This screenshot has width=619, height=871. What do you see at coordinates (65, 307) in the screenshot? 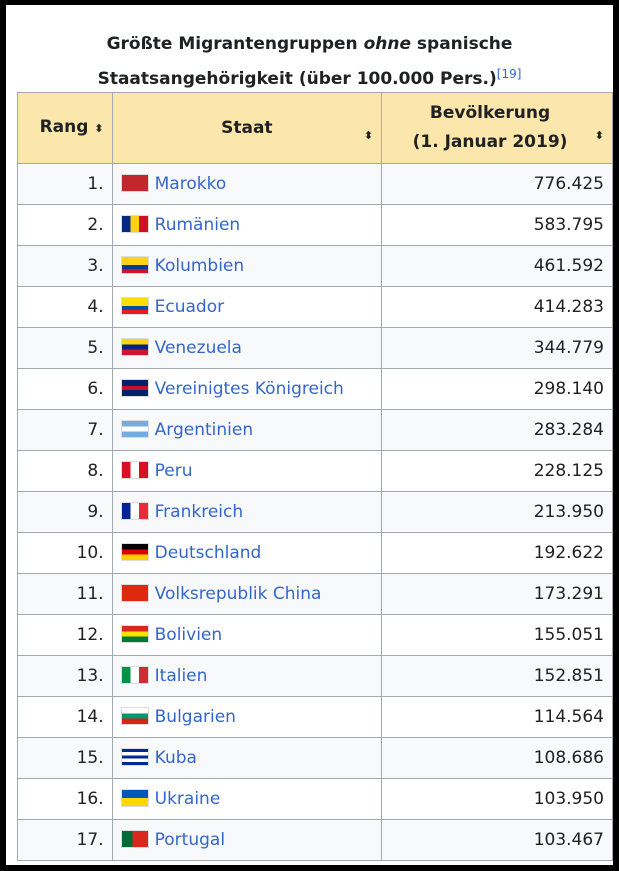
I see `rank-cell: 4.` at bounding box center [65, 307].